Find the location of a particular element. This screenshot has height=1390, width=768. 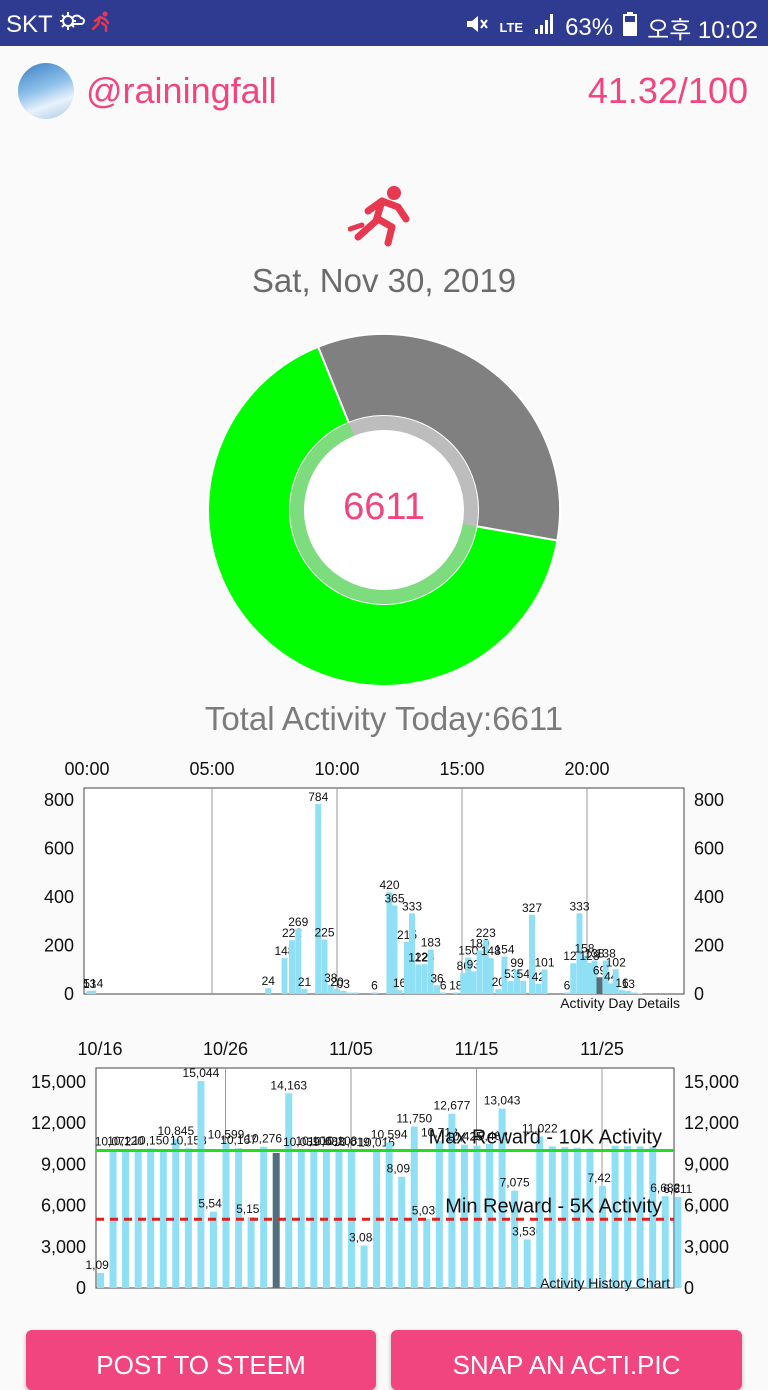

bar-value-label: 102 is located at coordinates (616, 962).